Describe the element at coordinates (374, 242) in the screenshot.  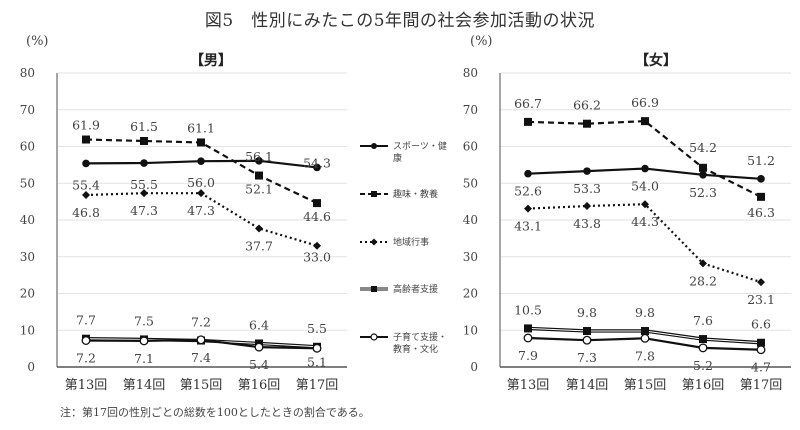
I see `legend-swatch-community` at that location.